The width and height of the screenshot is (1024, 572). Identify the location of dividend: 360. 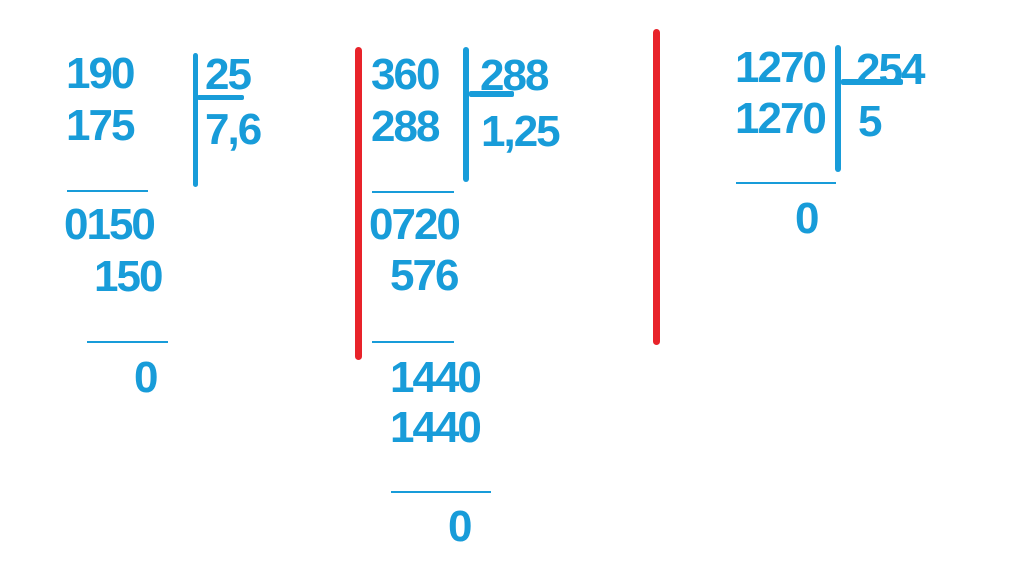
(405, 74).